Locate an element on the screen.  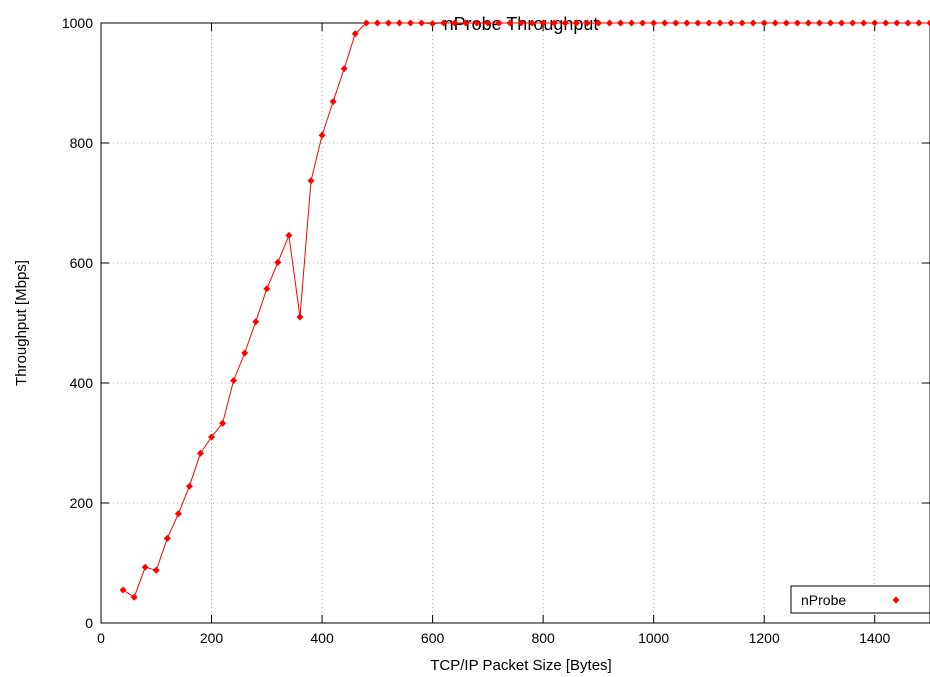
legend-marker is located at coordinates (896, 600).